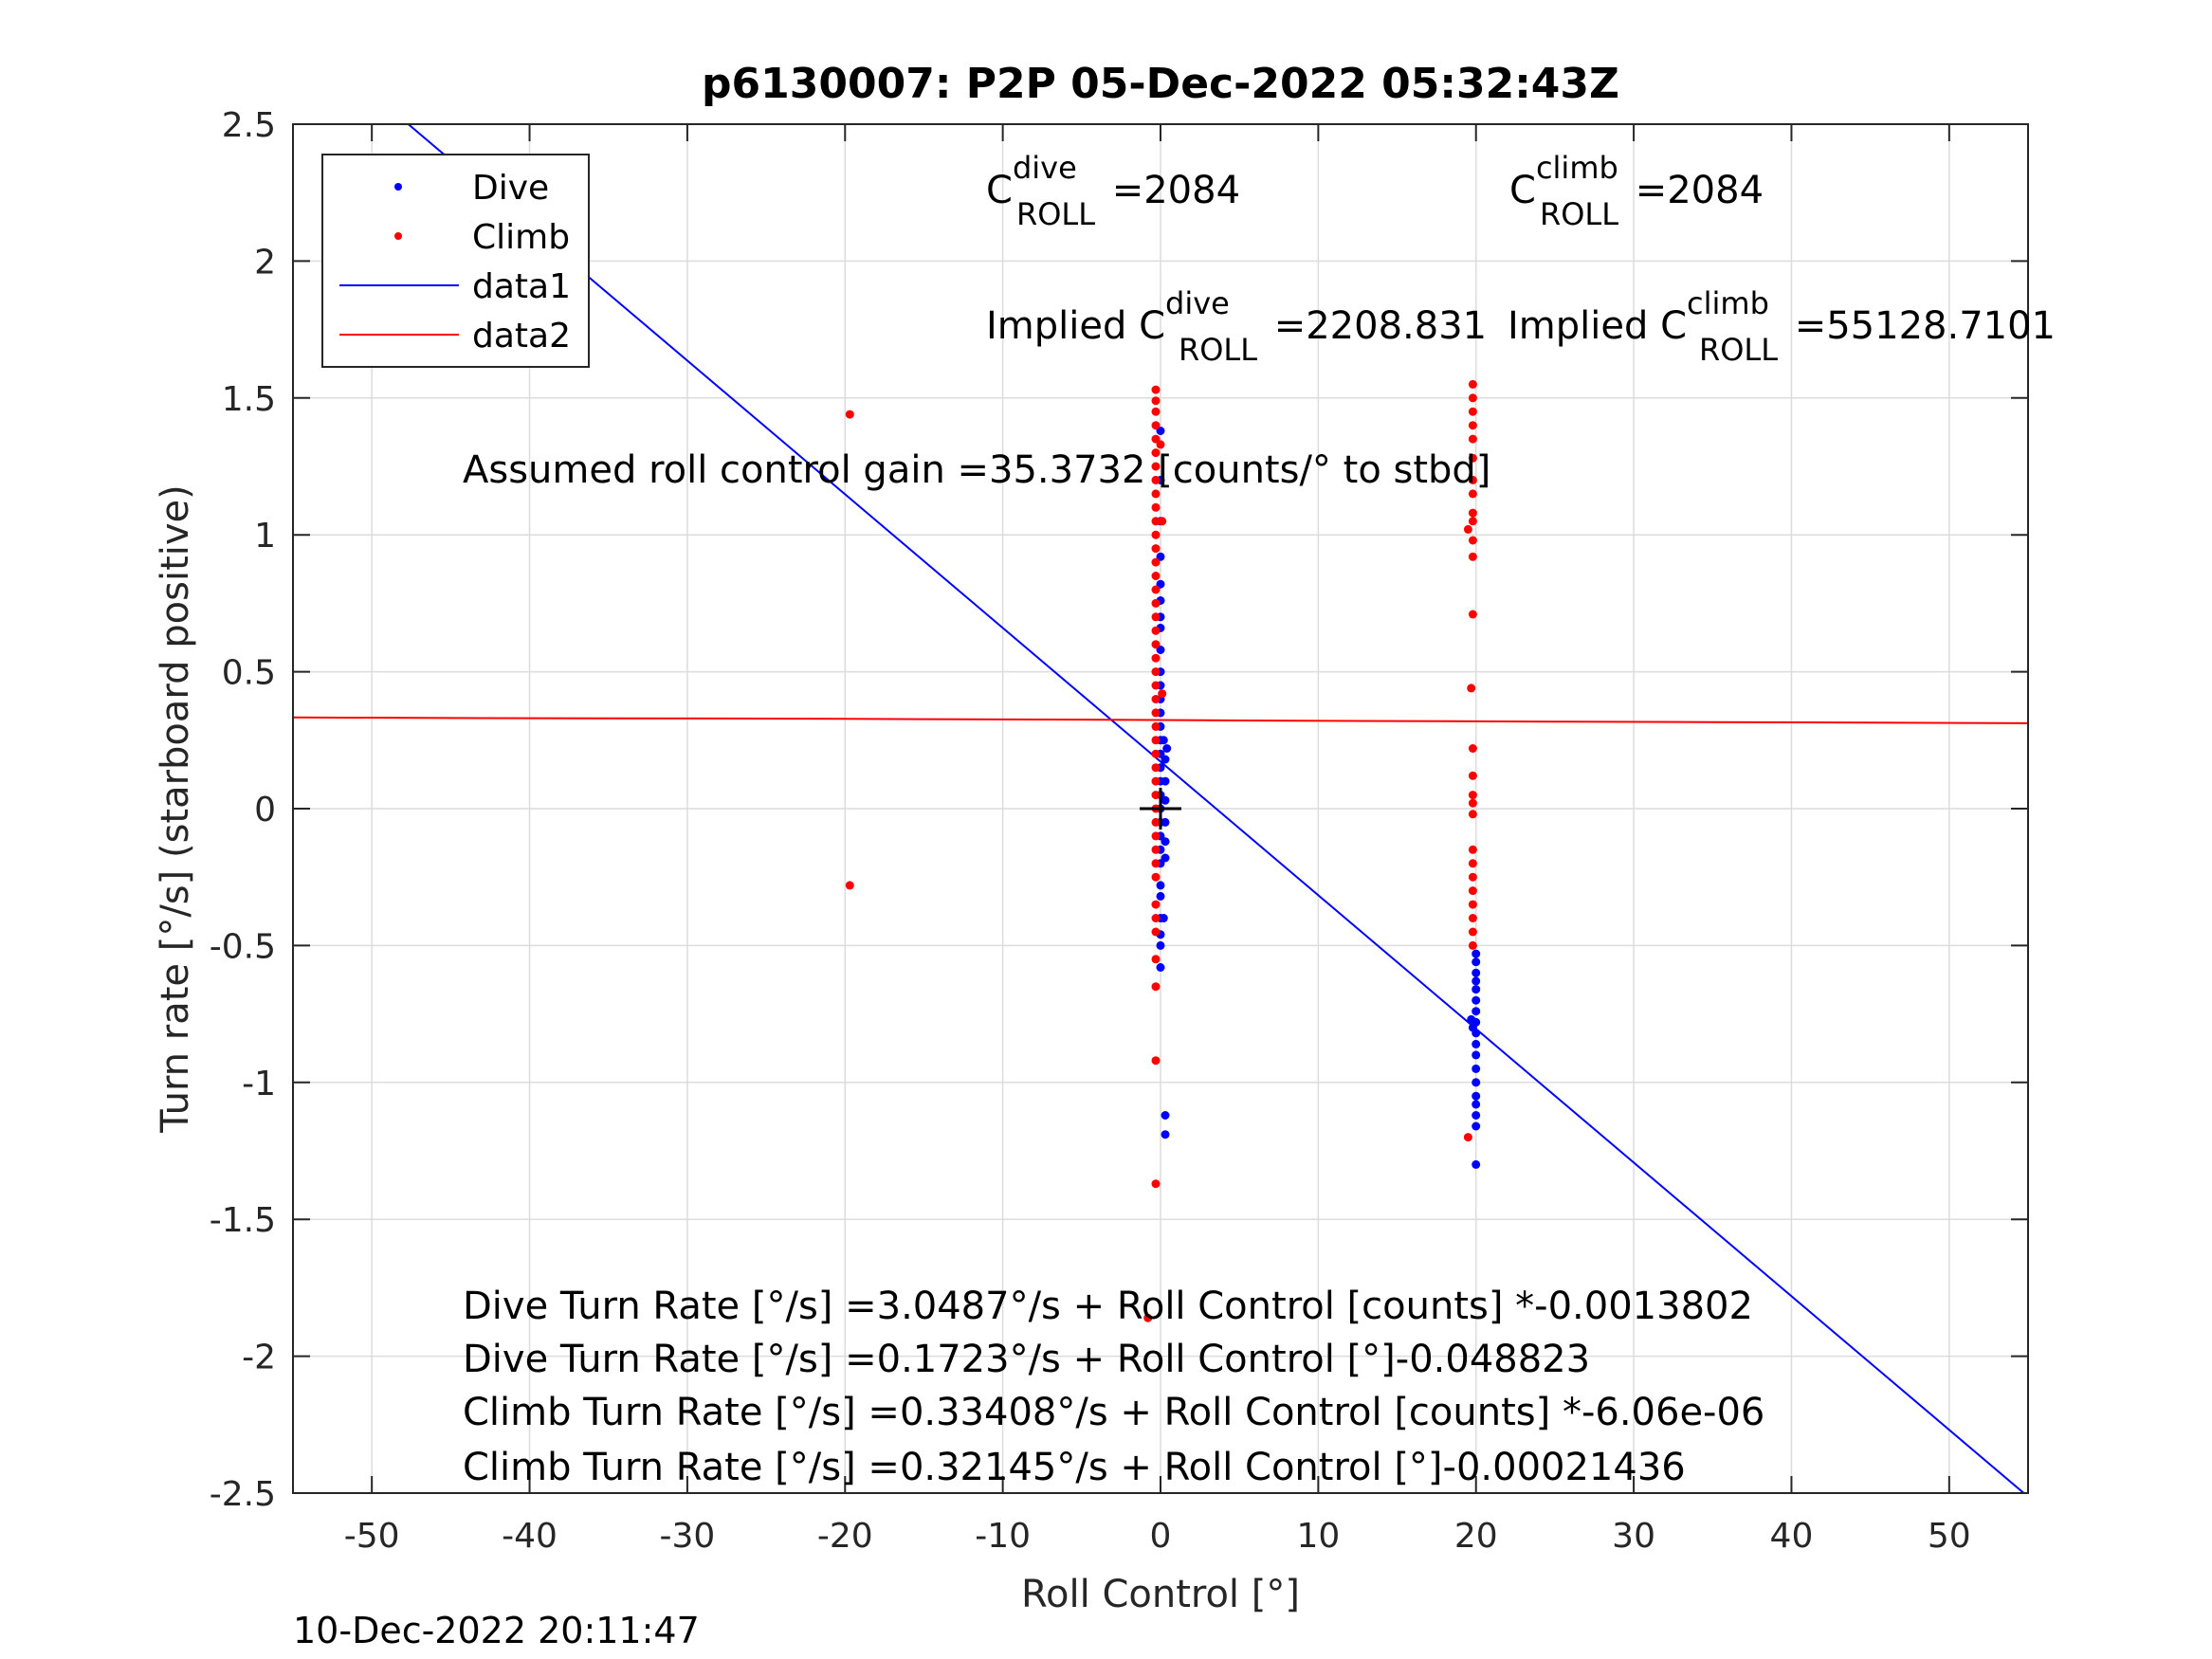 The height and width of the screenshot is (1659, 2212). I want to click on x-tick-label: 50, so click(1949, 1536).